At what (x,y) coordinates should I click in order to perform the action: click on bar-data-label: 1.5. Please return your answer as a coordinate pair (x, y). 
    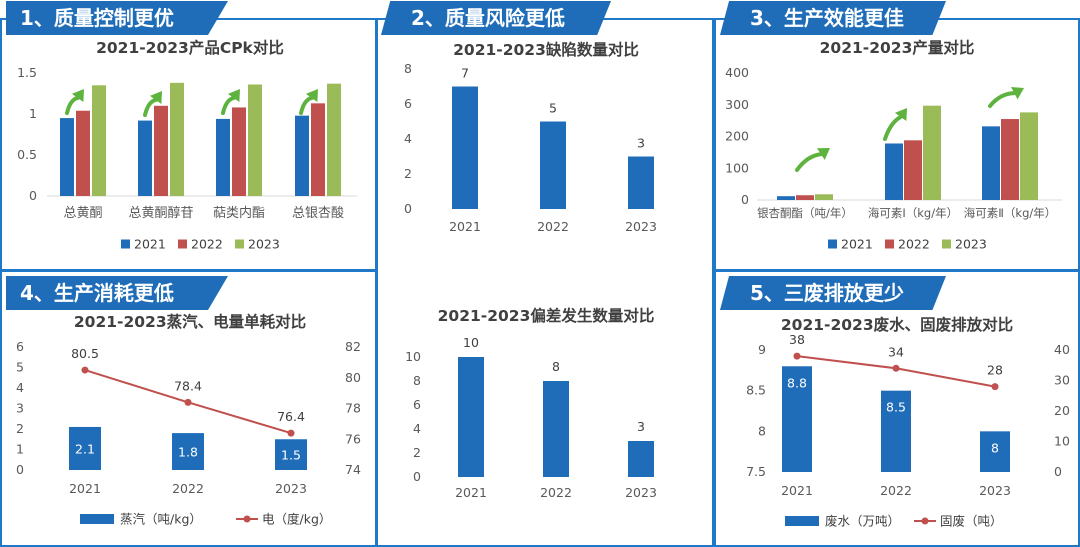
    Looking at the image, I should click on (291, 455).